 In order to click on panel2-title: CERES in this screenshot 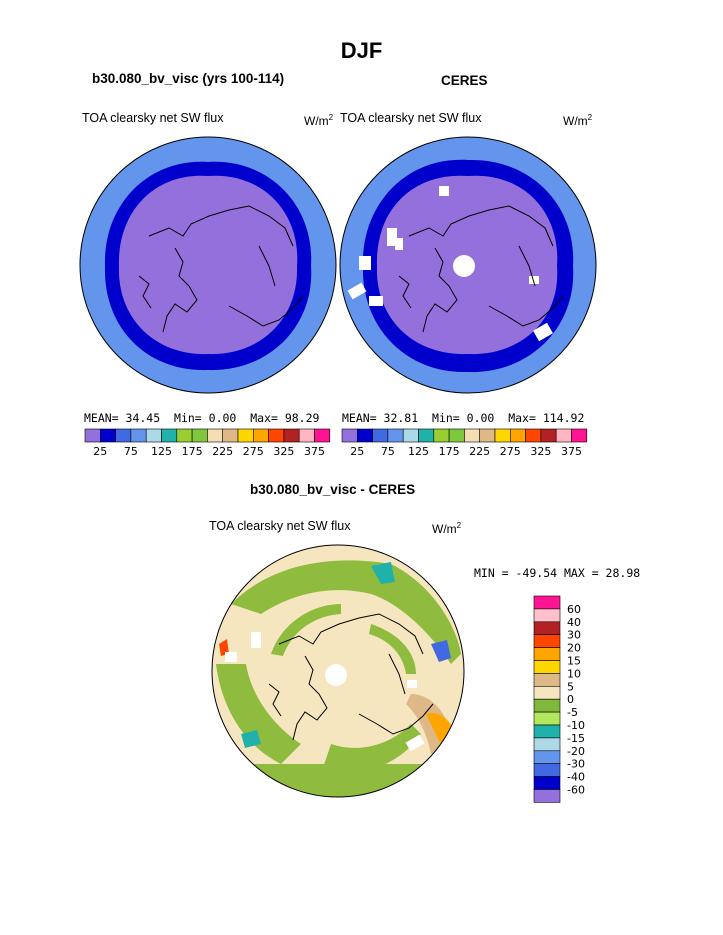, I will do `click(464, 80)`.